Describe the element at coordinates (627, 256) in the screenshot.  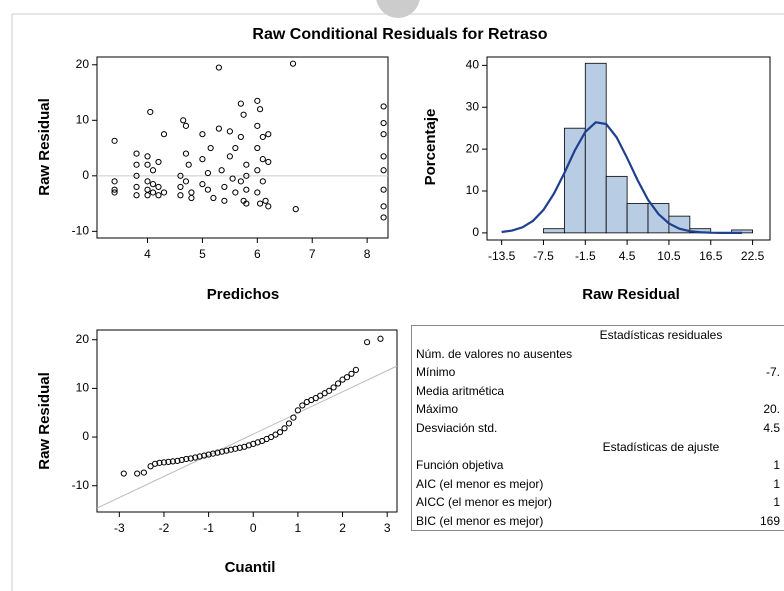
I see `x-tick-label: 4.5` at that location.